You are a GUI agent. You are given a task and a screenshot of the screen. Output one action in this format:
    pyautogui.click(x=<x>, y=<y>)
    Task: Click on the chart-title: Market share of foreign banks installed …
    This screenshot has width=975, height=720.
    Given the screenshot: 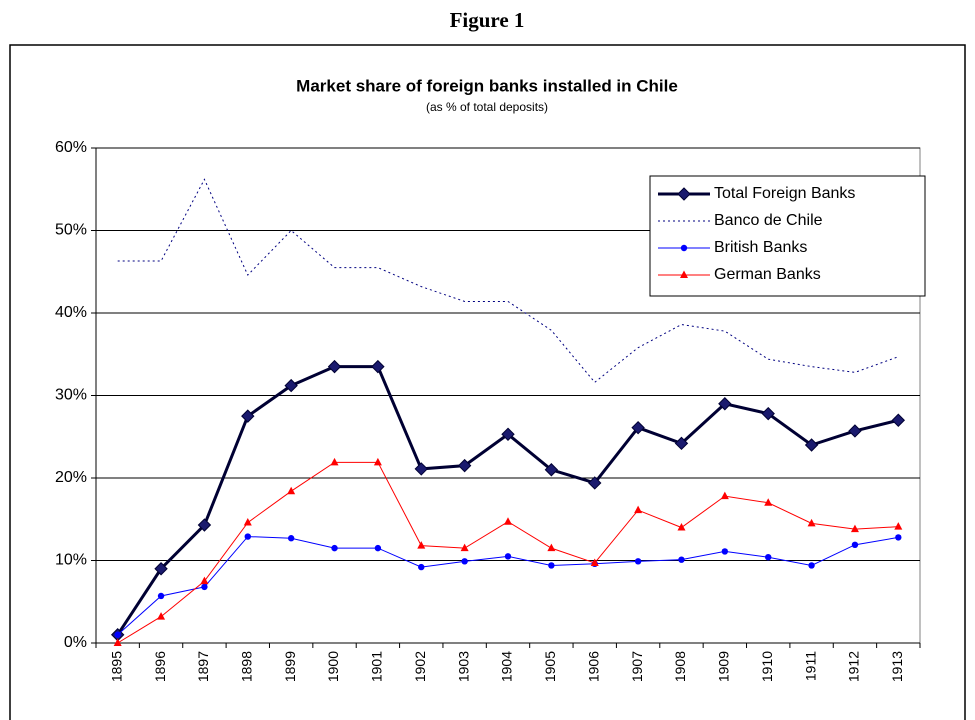 What is the action you would take?
    pyautogui.click(x=487, y=85)
    